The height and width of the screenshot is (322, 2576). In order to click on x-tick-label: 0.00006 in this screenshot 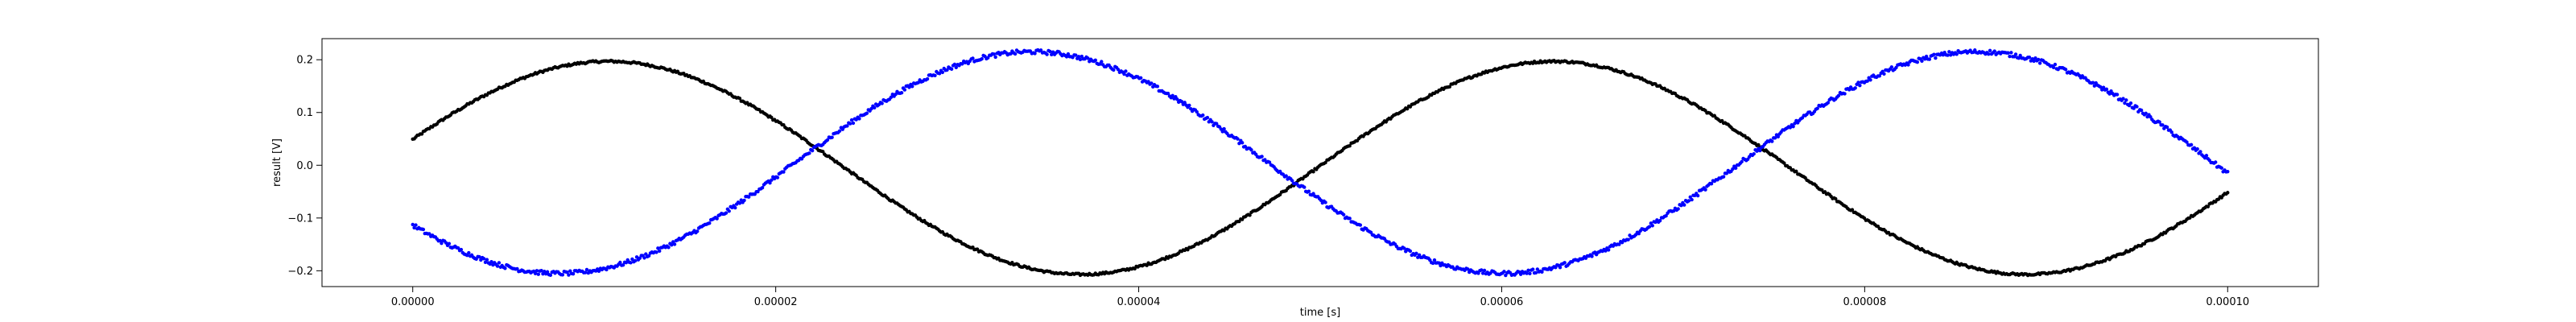, I will do `click(1502, 302)`.